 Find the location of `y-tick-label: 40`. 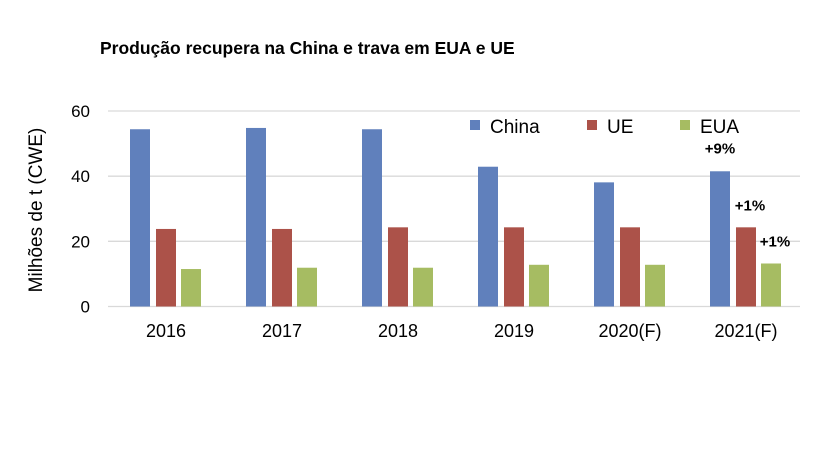

y-tick-label: 40 is located at coordinates (80, 176).